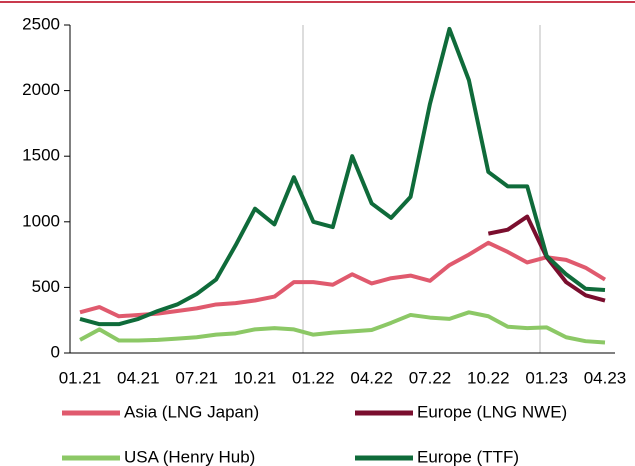 The height and width of the screenshot is (466, 635). I want to click on legend-label: Europe (TTF), so click(468, 456).